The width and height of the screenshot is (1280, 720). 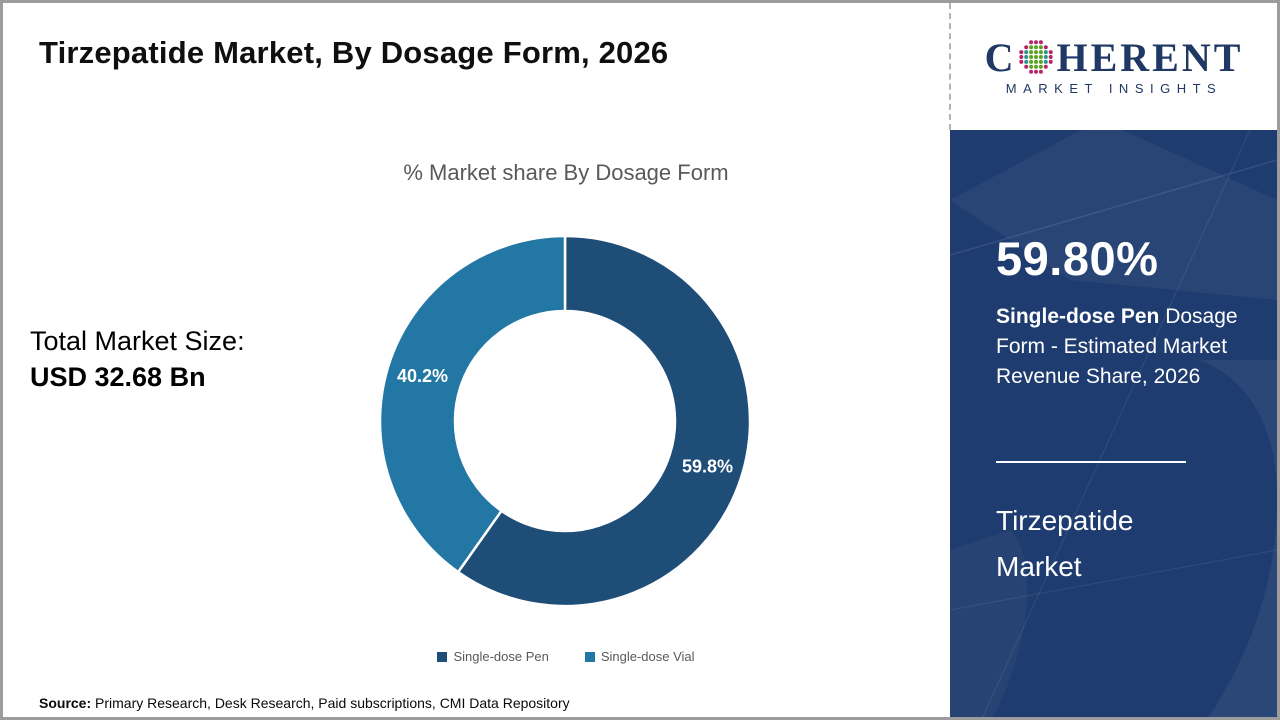 I want to click on chart-legend: Single-dose Pen Single-dose Vial, so click(x=566, y=656).